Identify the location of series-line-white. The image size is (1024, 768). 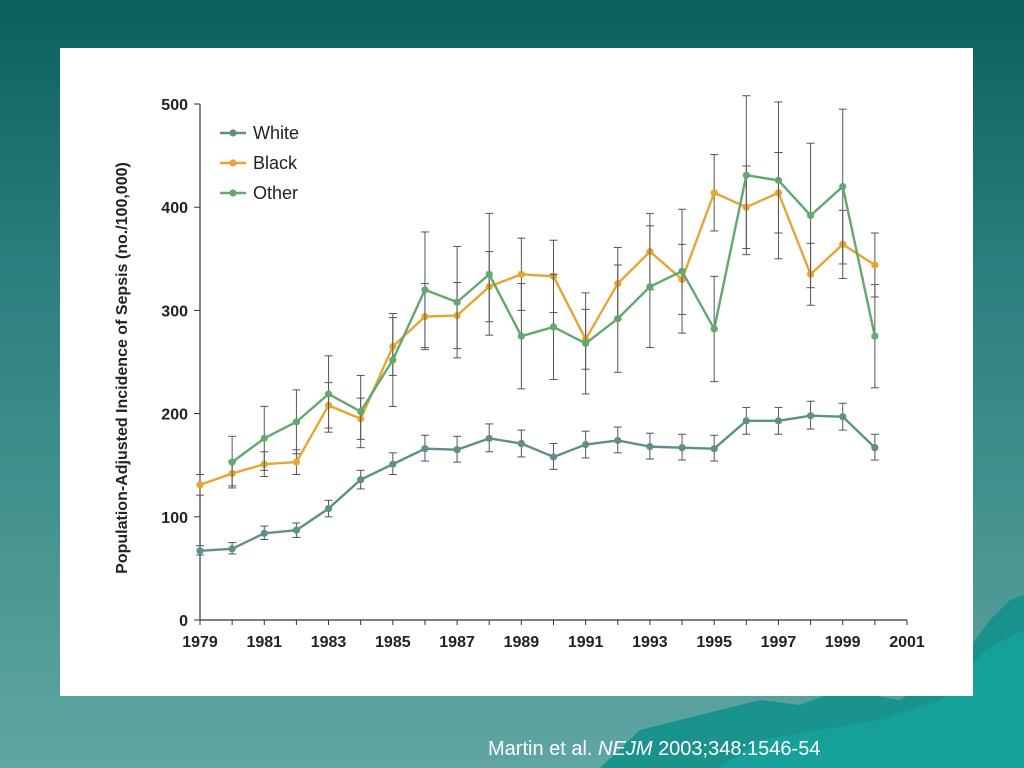
(537, 483).